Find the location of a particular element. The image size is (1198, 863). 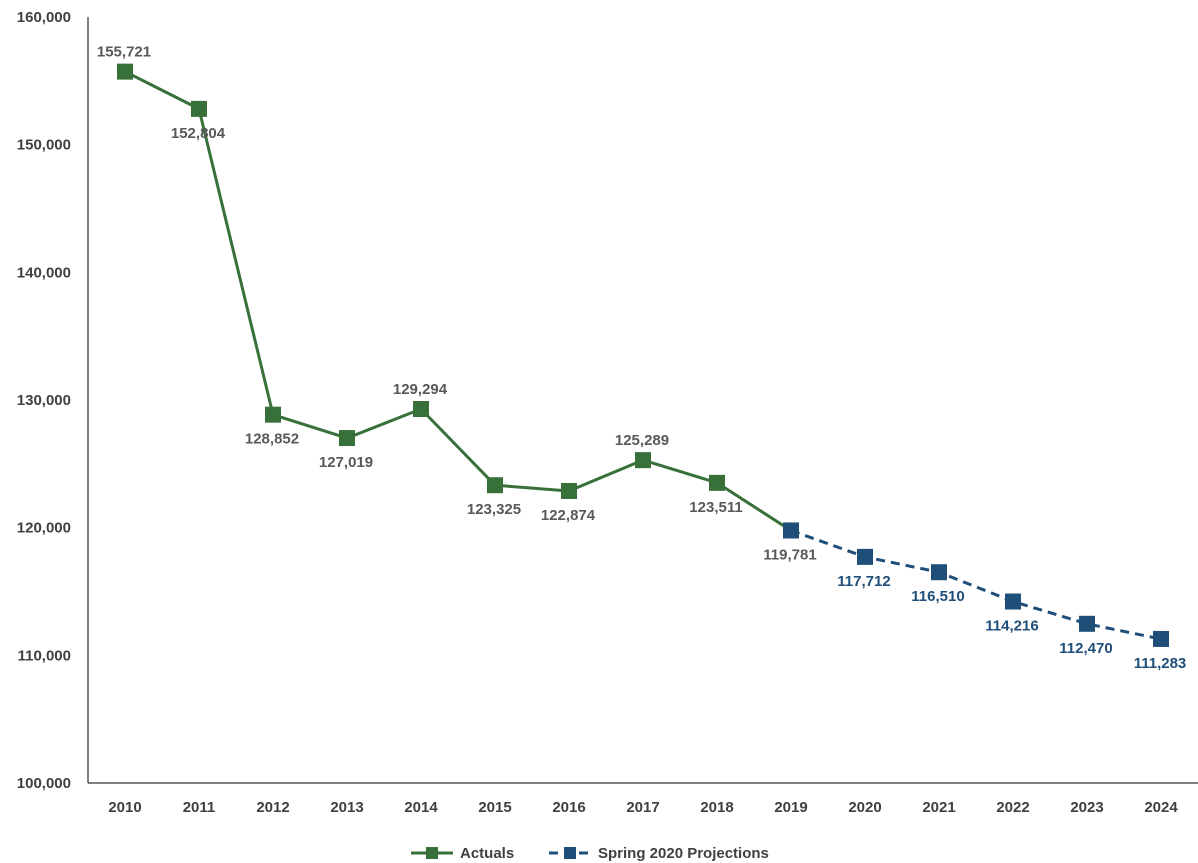

y-tick-label: 160,000 is located at coordinates (44, 17).